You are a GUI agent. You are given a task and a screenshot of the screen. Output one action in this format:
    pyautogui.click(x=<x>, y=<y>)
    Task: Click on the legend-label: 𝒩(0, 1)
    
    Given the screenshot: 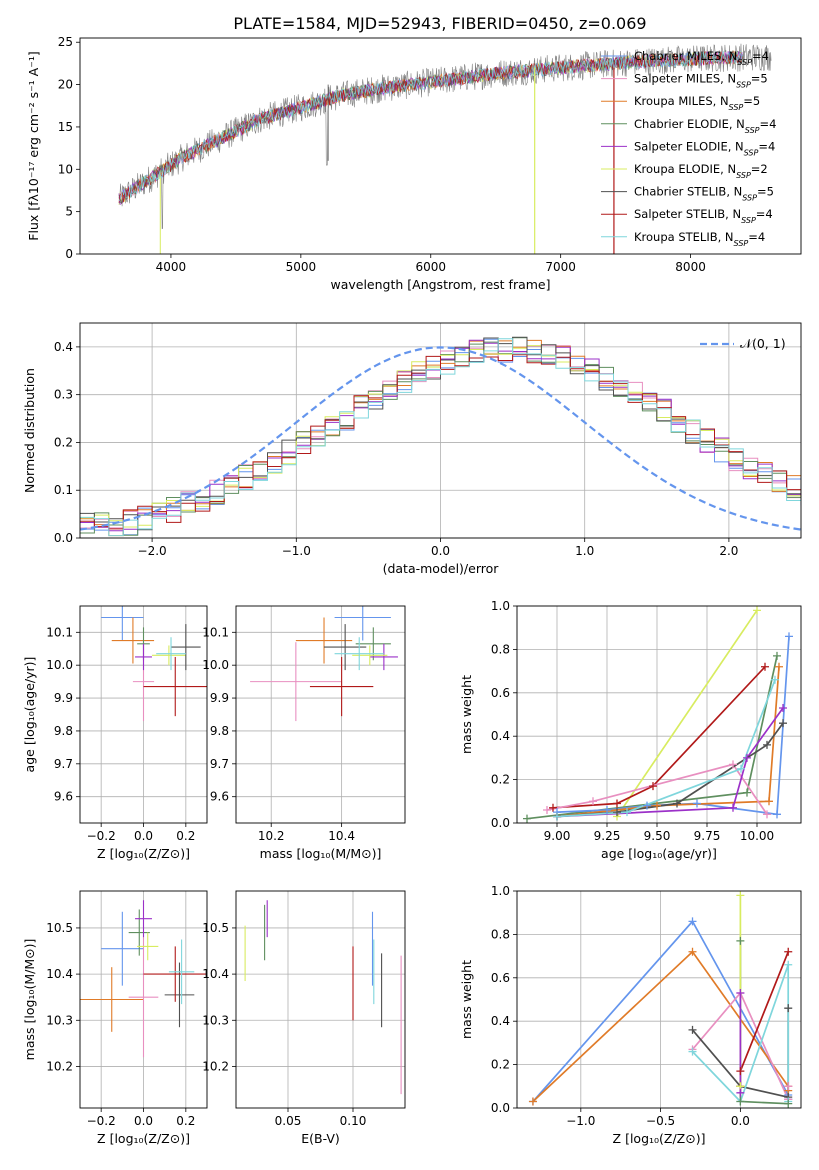 What is the action you would take?
    pyautogui.click(x=763, y=343)
    